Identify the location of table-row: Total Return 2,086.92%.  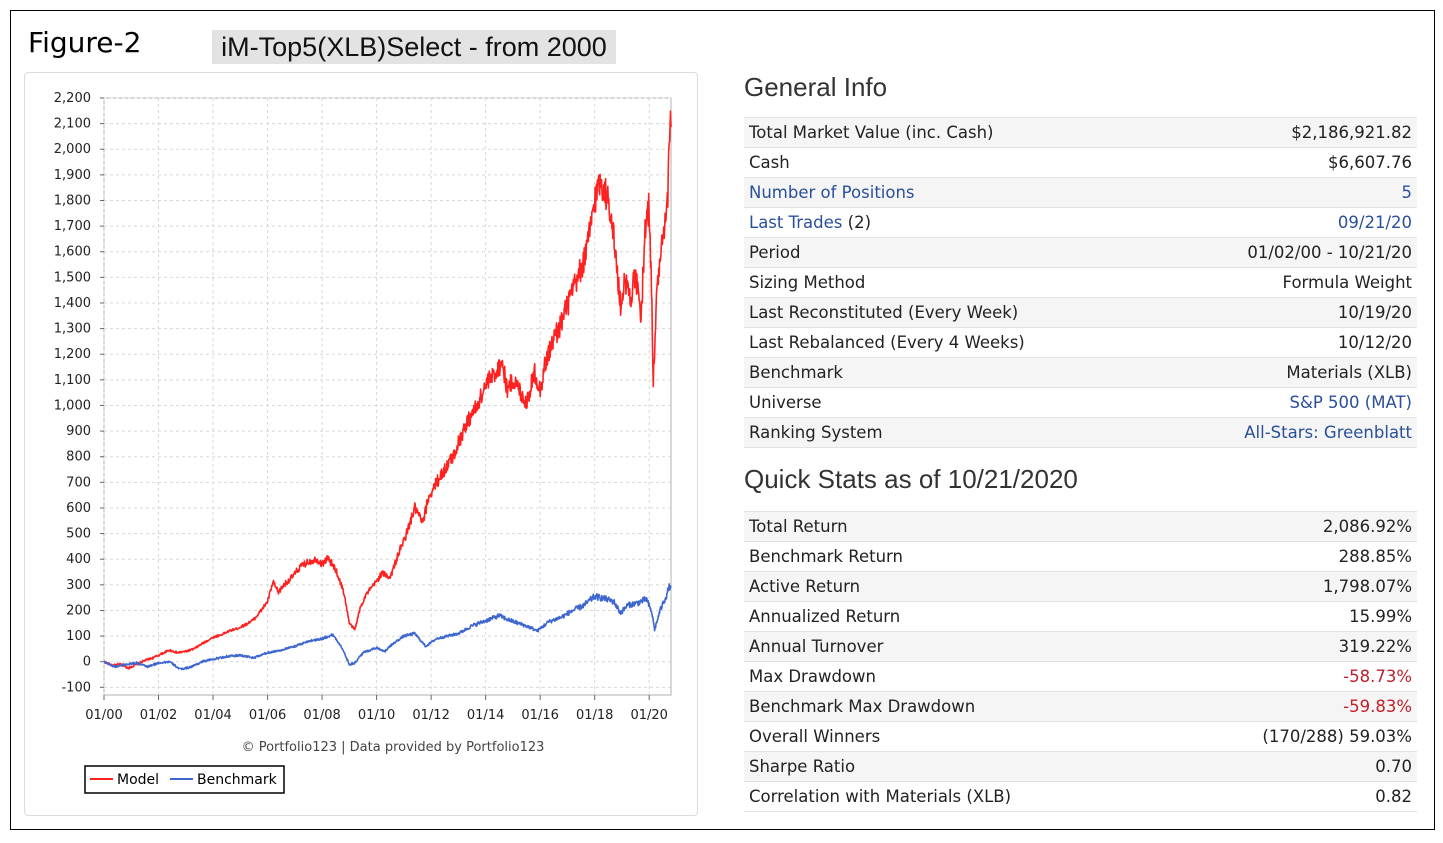
(1080, 526).